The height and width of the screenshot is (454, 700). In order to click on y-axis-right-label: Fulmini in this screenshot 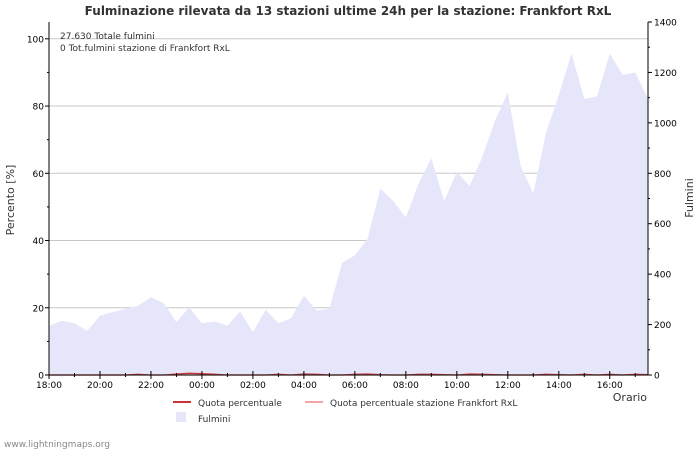, I will do `click(689, 198)`.